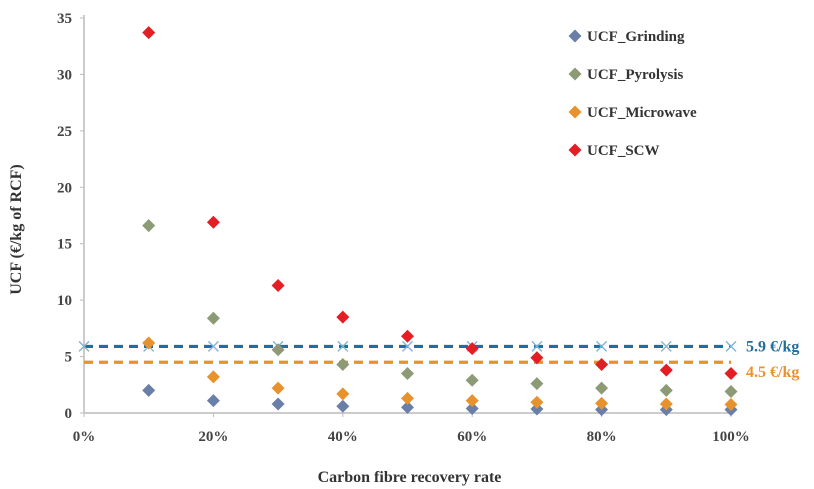 Image resolution: width=814 pixels, height=489 pixels. Describe the element at coordinates (213, 437) in the screenshot. I see `x-tick-label: 20%` at that location.